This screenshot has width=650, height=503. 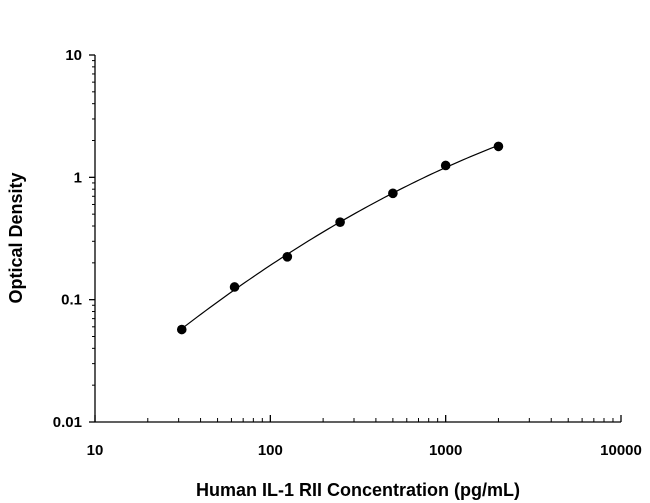 What do you see at coordinates (78, 177) in the screenshot?
I see `y-tick-label: 1` at bounding box center [78, 177].